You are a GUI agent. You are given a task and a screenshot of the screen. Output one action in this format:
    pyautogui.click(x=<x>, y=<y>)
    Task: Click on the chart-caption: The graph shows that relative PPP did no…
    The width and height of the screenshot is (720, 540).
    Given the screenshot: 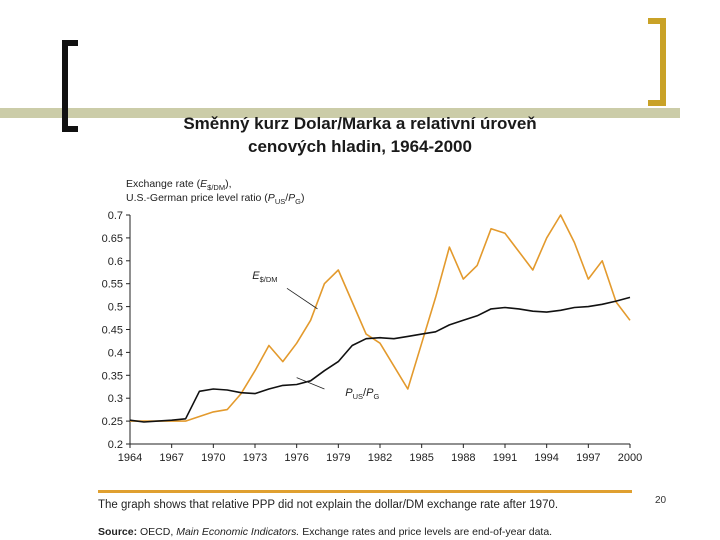 What is the action you would take?
    pyautogui.click(x=328, y=505)
    